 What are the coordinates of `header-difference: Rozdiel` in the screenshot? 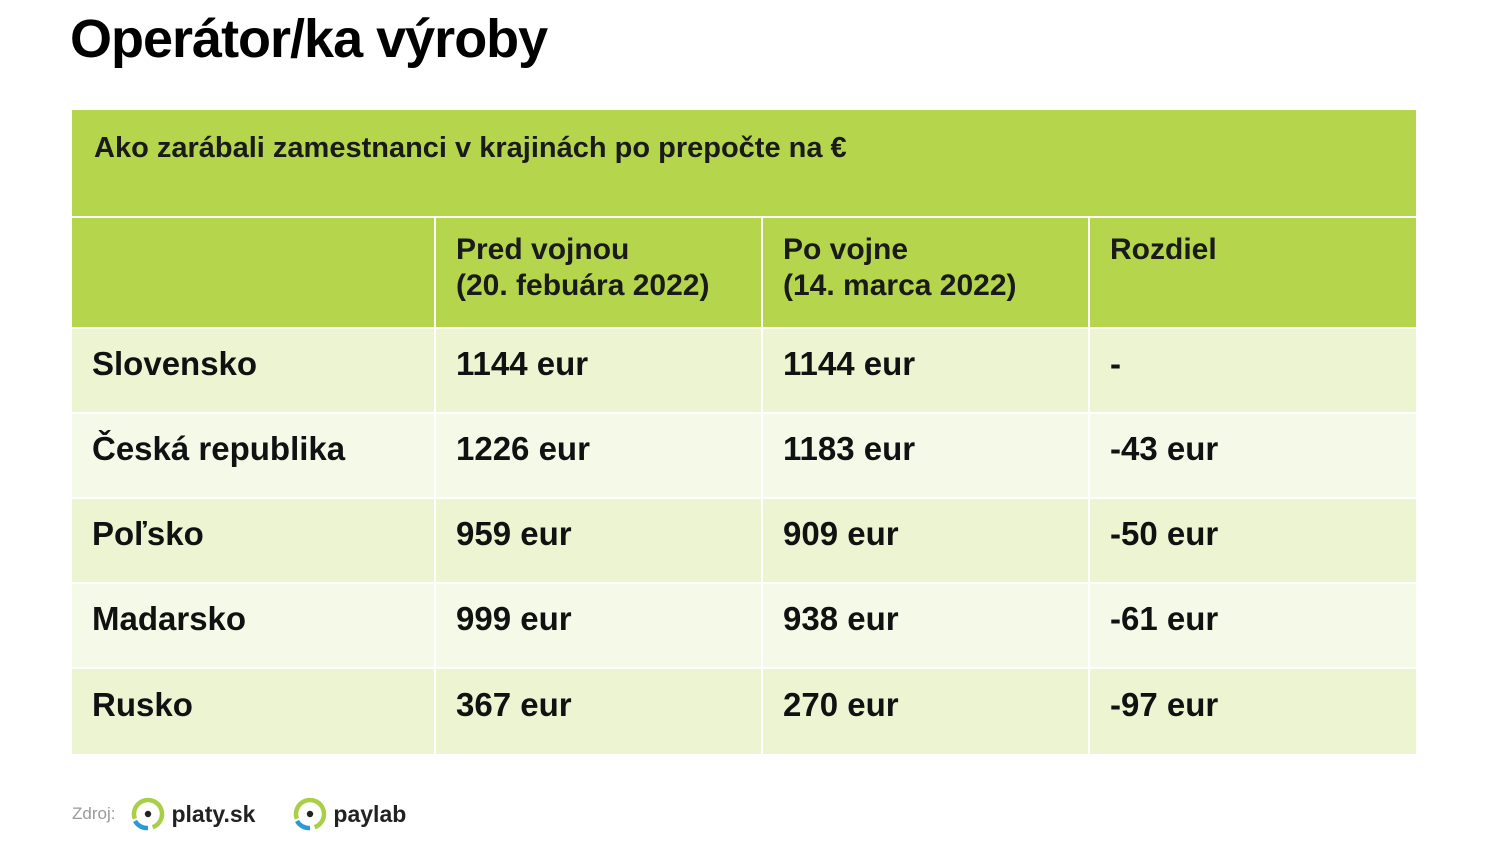 It's located at (1163, 249).